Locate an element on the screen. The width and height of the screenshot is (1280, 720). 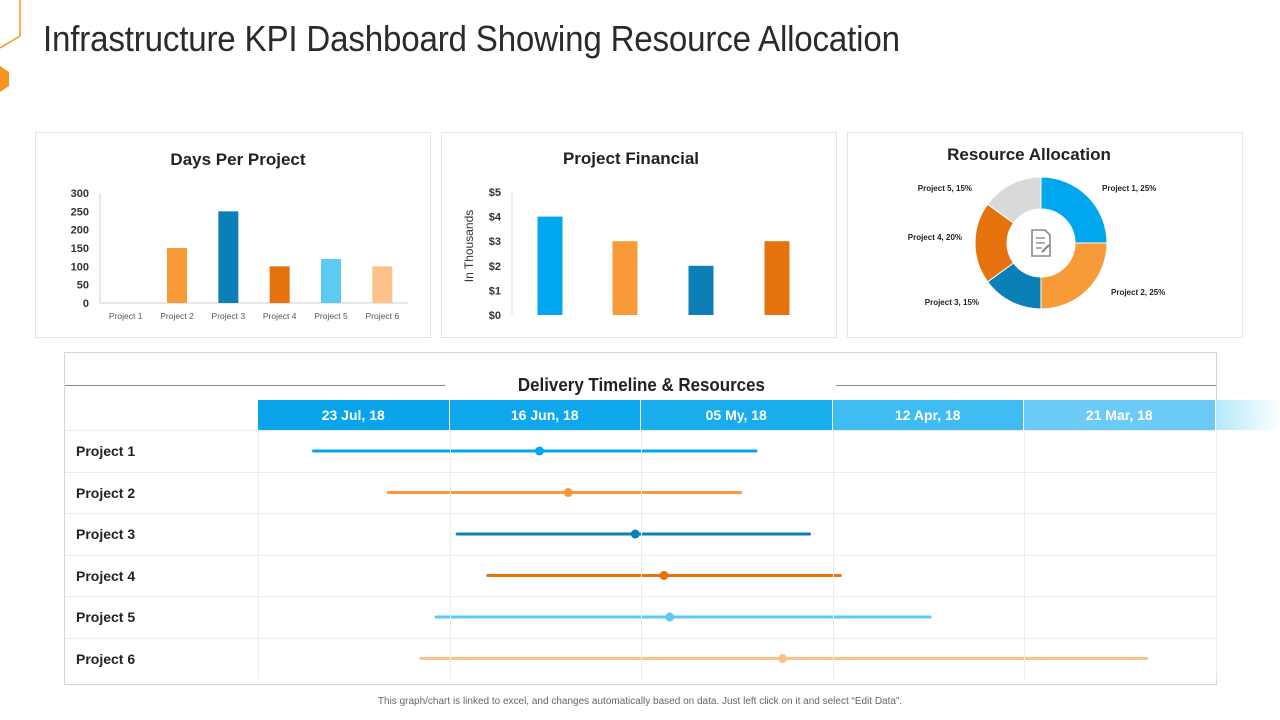
x-tick-label: Project 1 is located at coordinates (126, 316).